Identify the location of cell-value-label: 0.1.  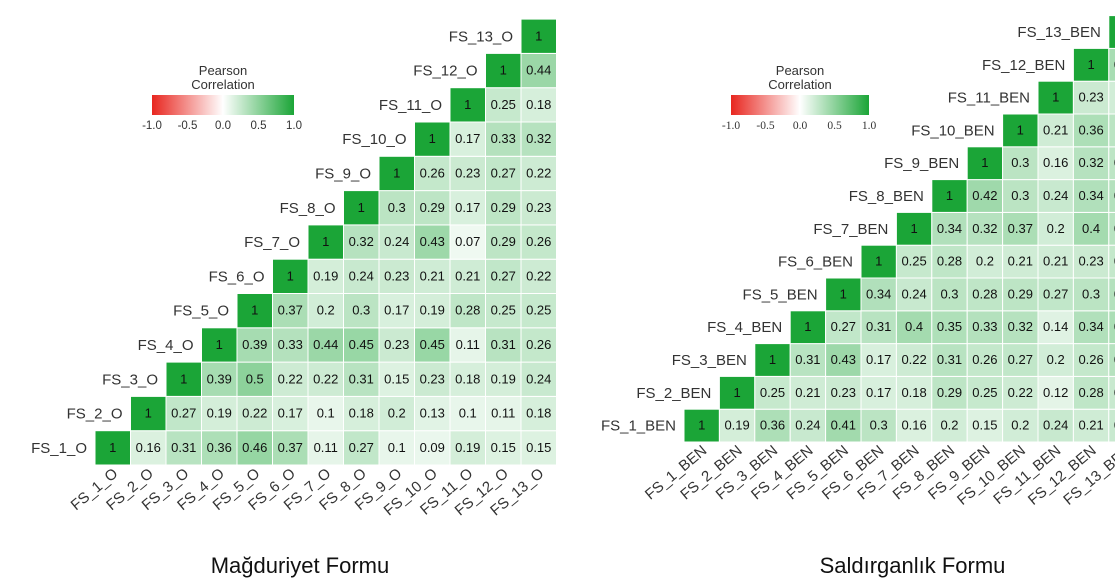
(468, 413).